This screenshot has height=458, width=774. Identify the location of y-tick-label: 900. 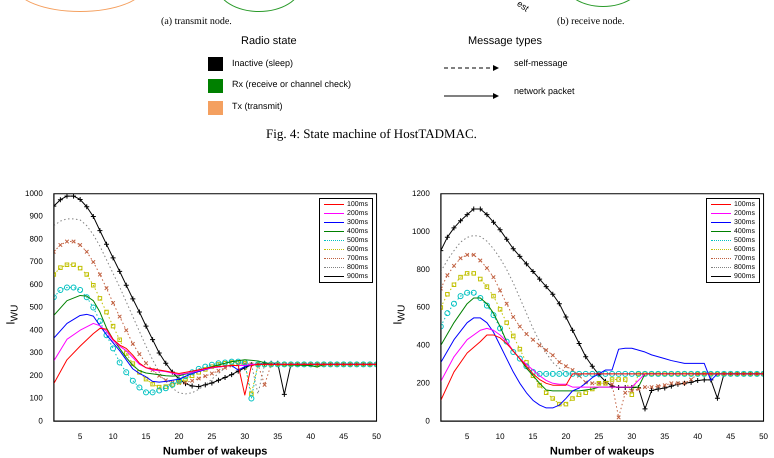
(36, 216).